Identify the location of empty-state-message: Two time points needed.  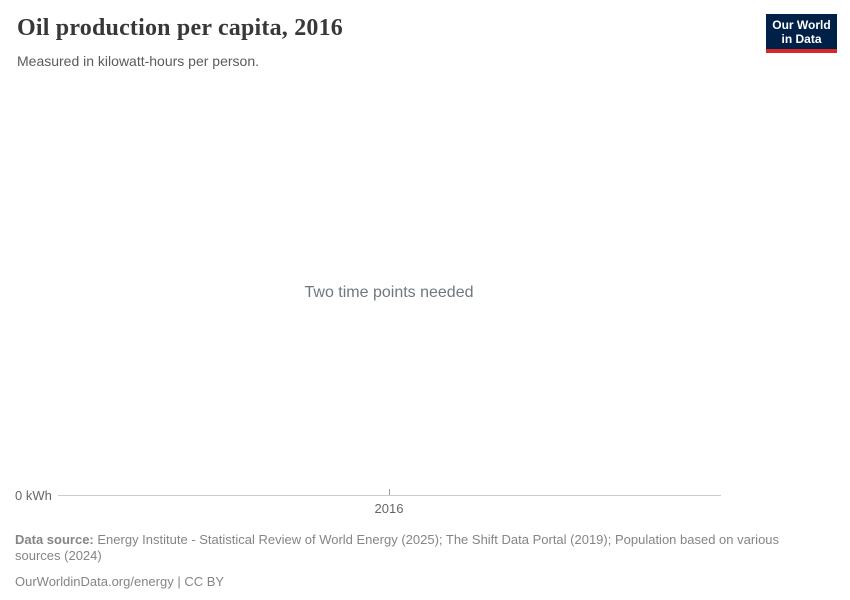
(389, 292).